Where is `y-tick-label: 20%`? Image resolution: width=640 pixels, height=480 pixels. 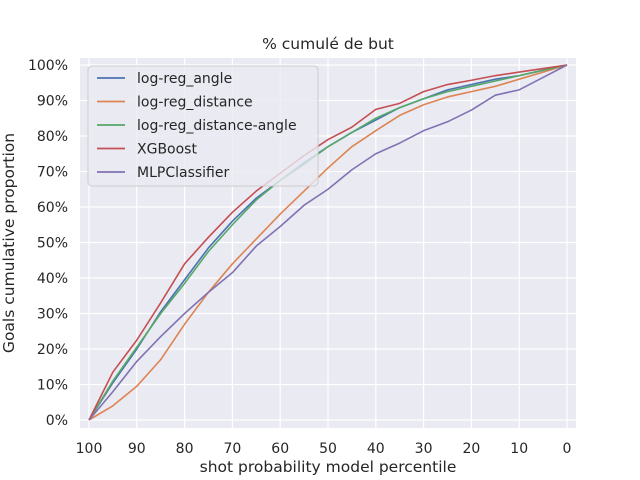 y-tick-label: 20% is located at coordinates (52, 350).